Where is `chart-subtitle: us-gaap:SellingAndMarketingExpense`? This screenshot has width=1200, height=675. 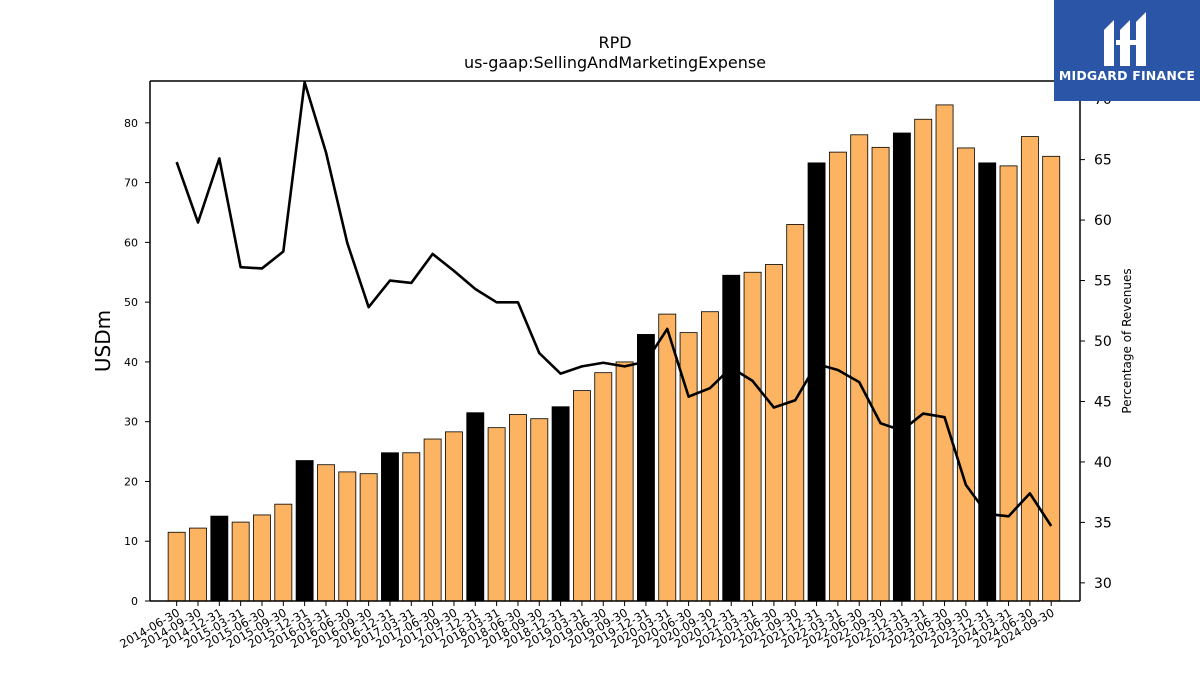
chart-subtitle: us-gaap:SellingAndMarketingExpense is located at coordinates (615, 62).